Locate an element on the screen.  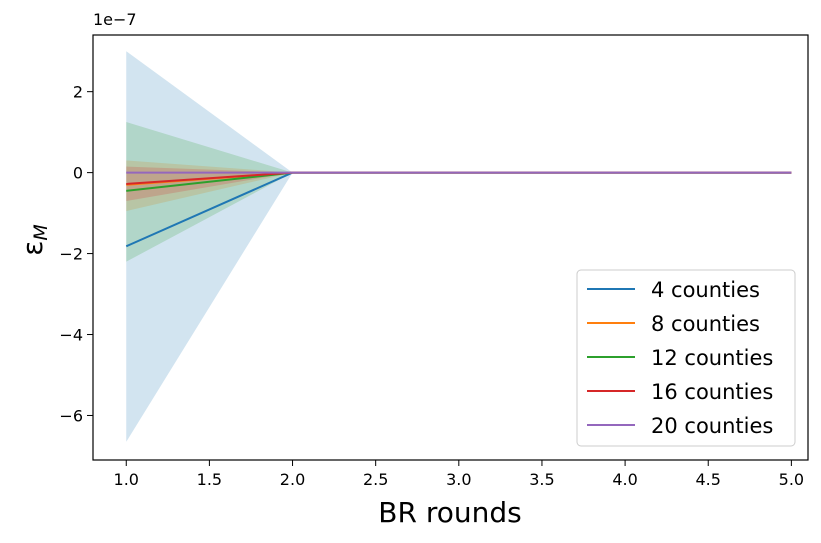
x-tick-label: 2.0 is located at coordinates (292, 479).